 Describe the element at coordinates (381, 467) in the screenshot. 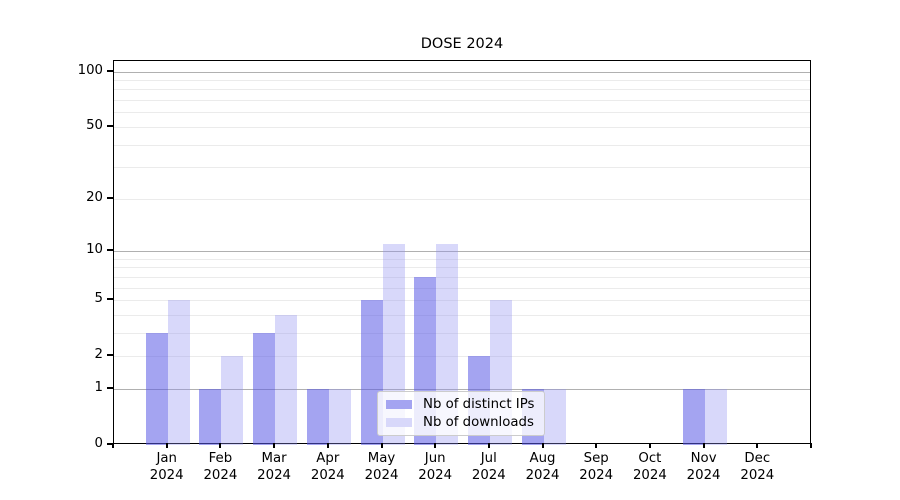

I see `x-tick-label: May 2024` at that location.